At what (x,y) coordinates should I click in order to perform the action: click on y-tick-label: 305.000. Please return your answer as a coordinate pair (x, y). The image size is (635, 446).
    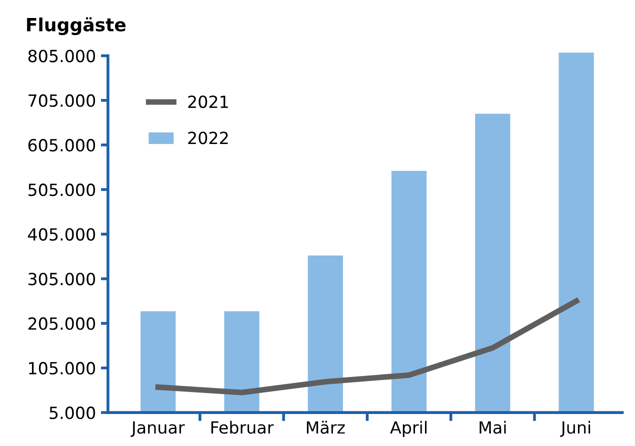
    Looking at the image, I should click on (62, 279).